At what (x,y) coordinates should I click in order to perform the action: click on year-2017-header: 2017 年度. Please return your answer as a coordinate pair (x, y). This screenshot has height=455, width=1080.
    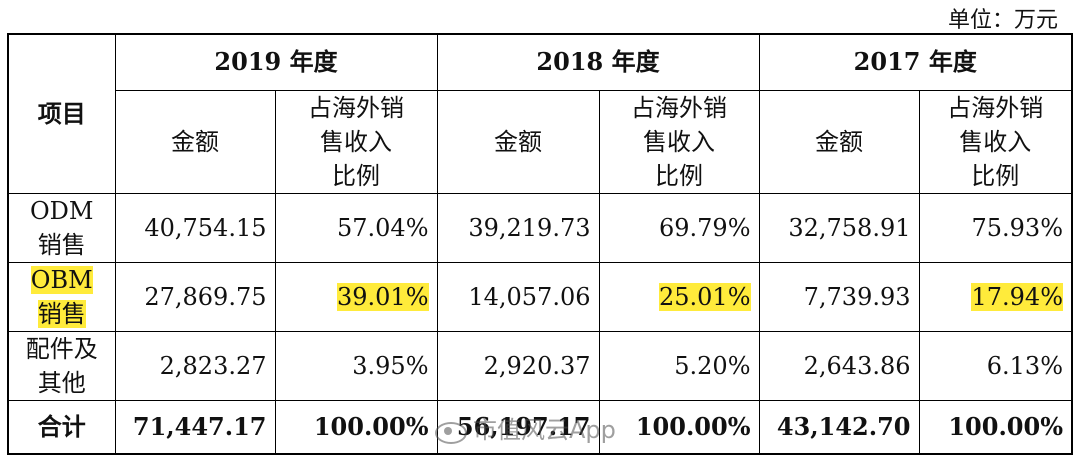
    Looking at the image, I should click on (915, 62).